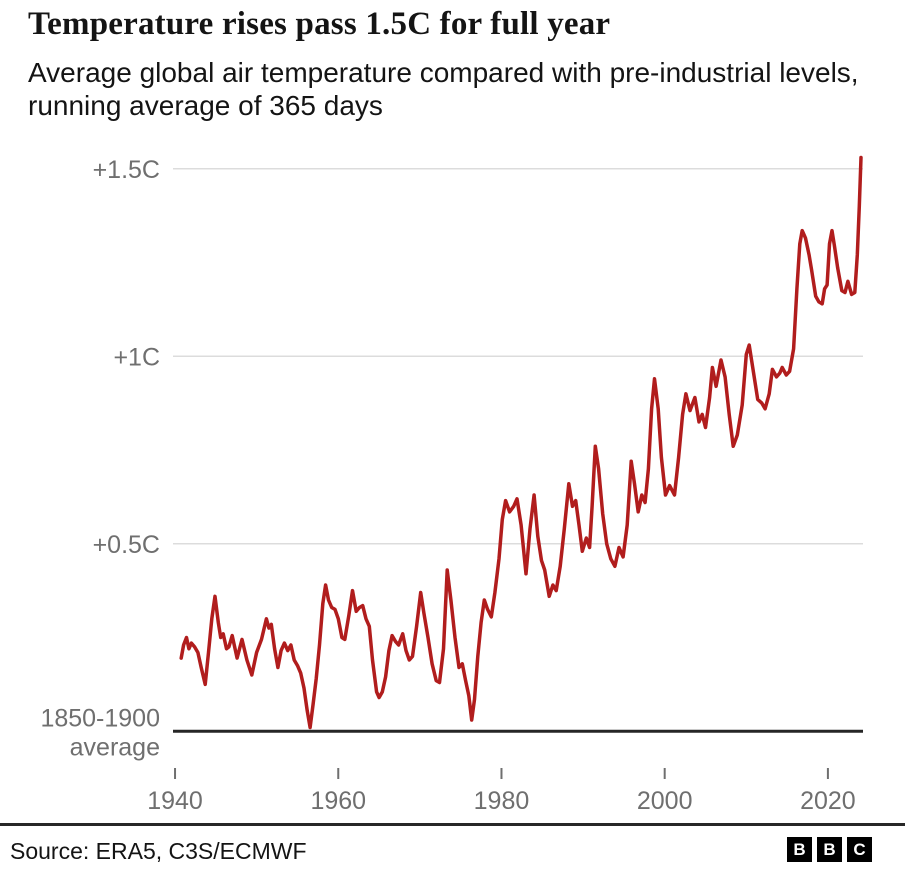 The image size is (905, 879). What do you see at coordinates (175, 801) in the screenshot?
I see `x-axis-label: 1940` at bounding box center [175, 801].